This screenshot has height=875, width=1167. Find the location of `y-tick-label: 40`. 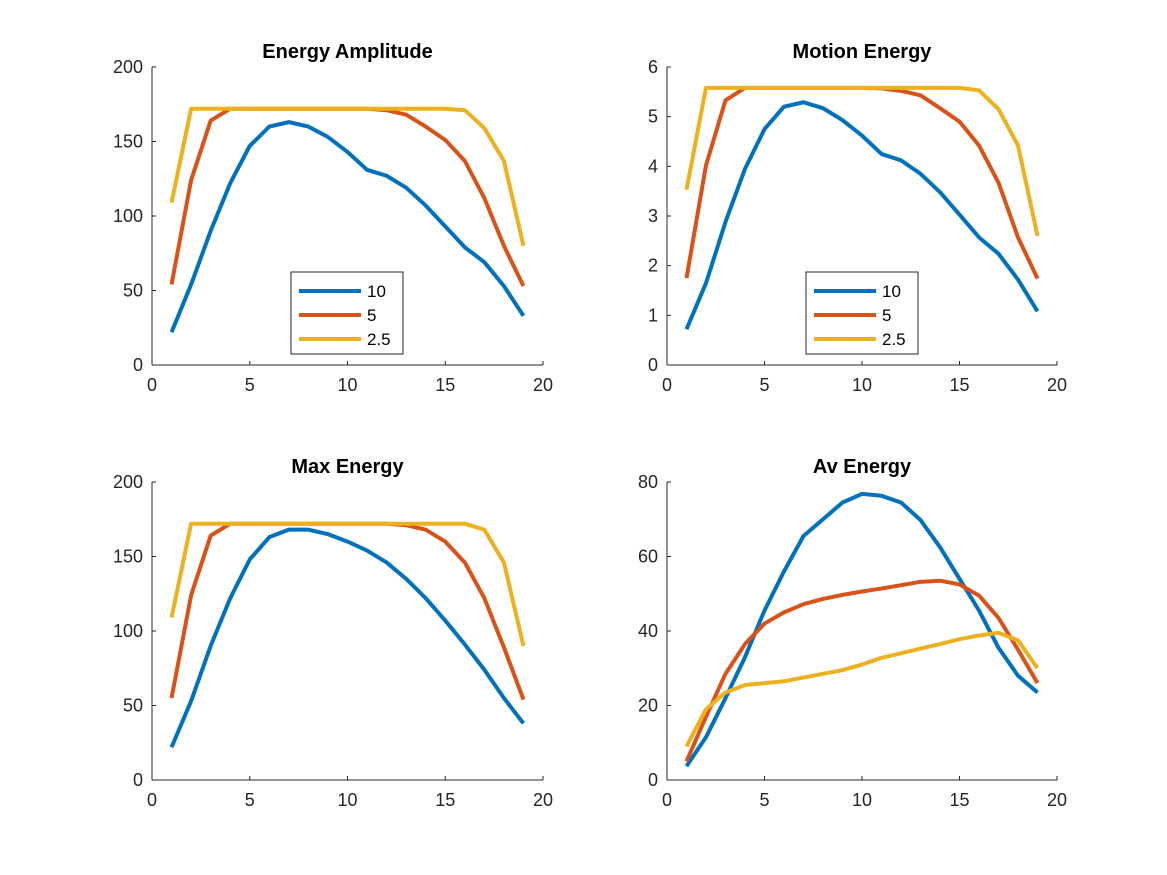

y-tick-label: 40 is located at coordinates (648, 631).